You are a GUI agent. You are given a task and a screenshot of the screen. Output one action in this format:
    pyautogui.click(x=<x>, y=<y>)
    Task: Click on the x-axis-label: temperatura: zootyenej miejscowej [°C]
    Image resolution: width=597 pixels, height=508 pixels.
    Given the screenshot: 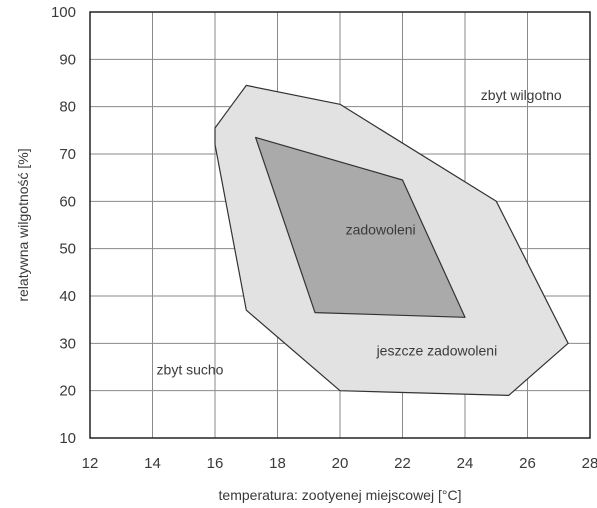 What is the action you would take?
    pyautogui.click(x=340, y=495)
    